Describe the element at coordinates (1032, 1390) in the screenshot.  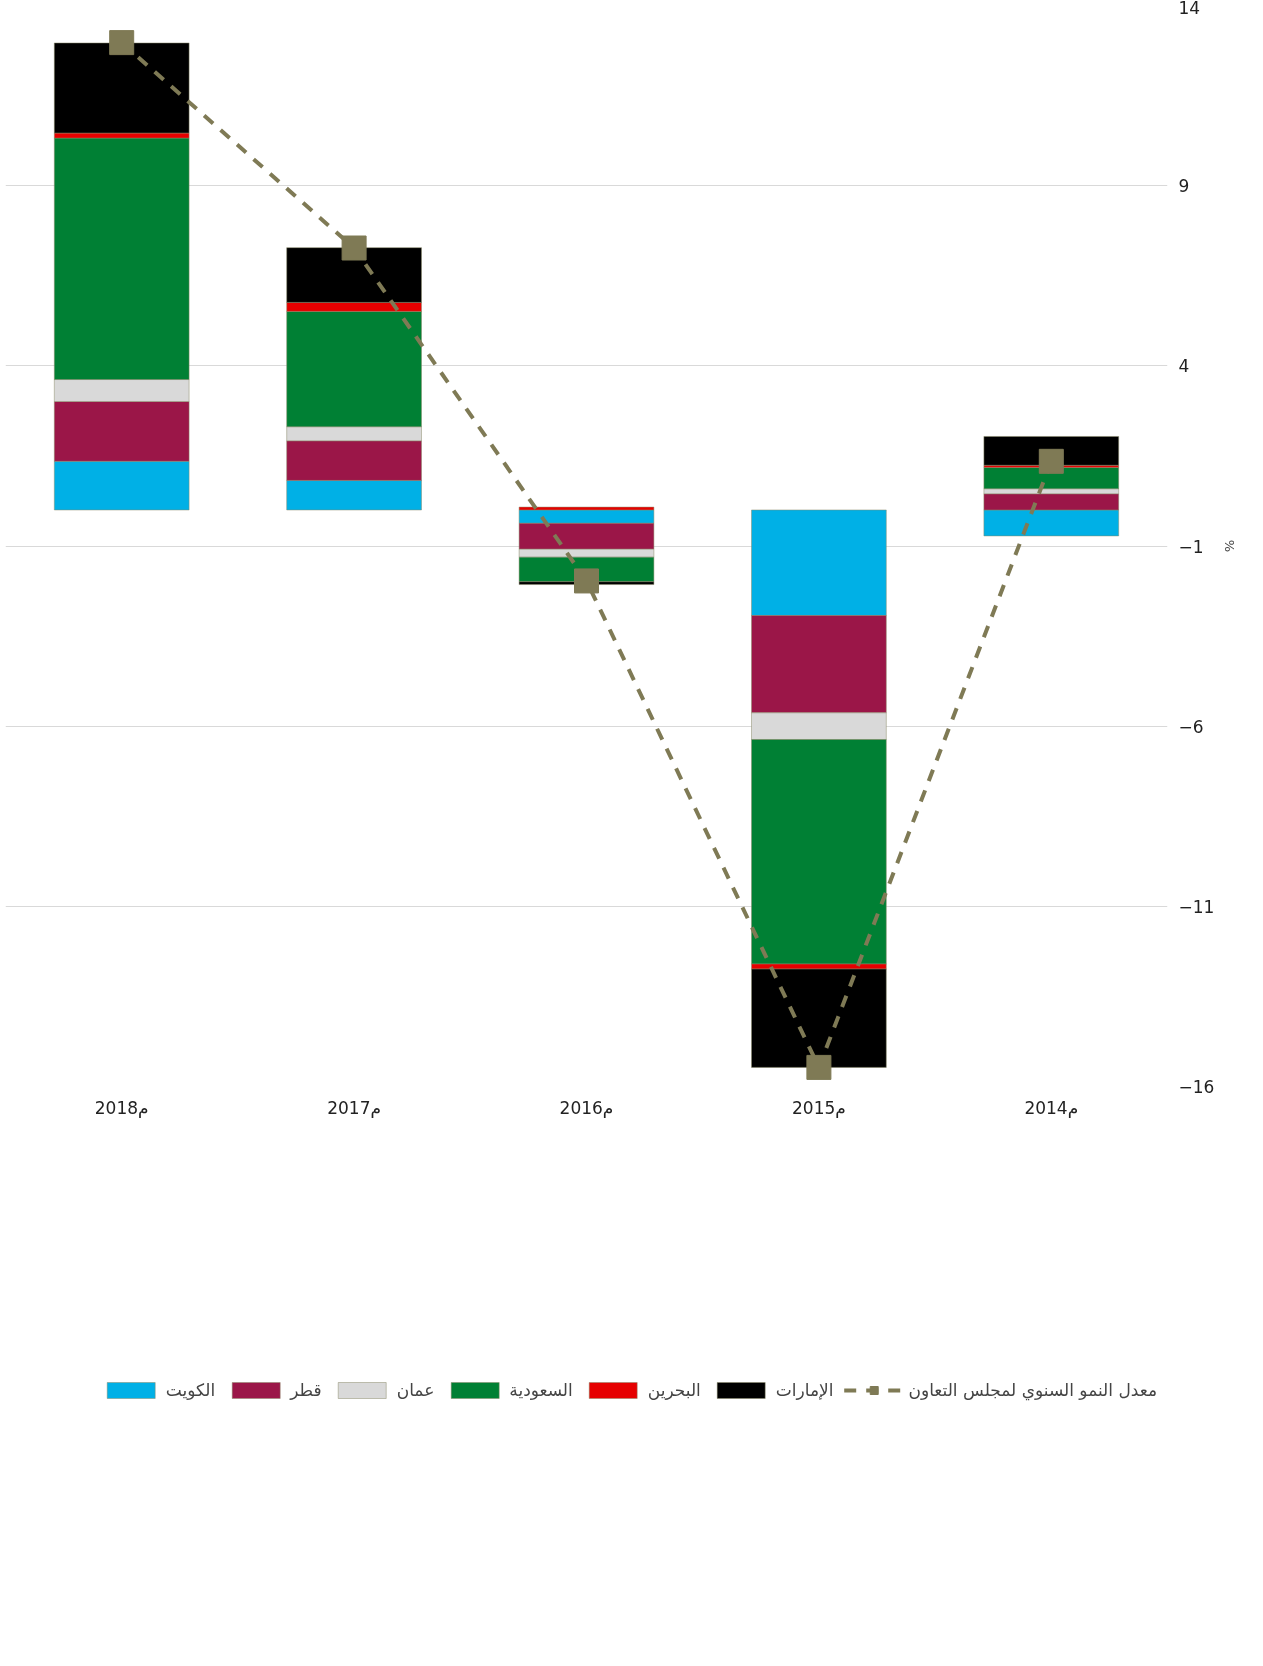
I see `legend-label: معدل النمو السنوي لمجلس التعاون` at that location.